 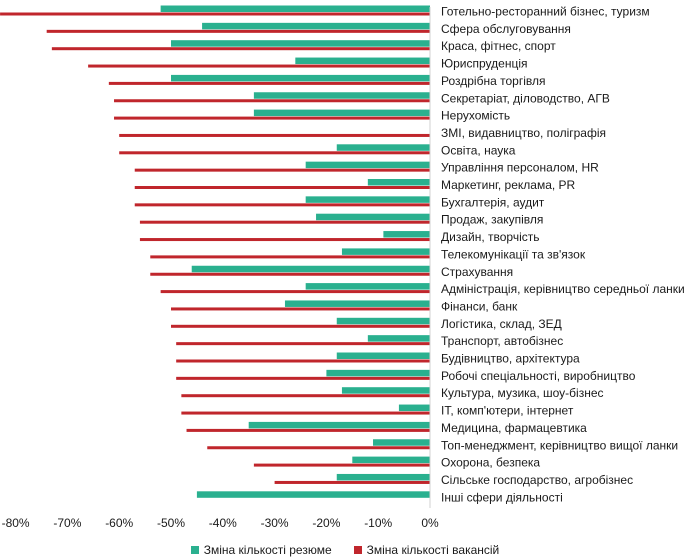 I want to click on category-label: Готельно-ресторанний бізнес, туризм, so click(x=545, y=12).